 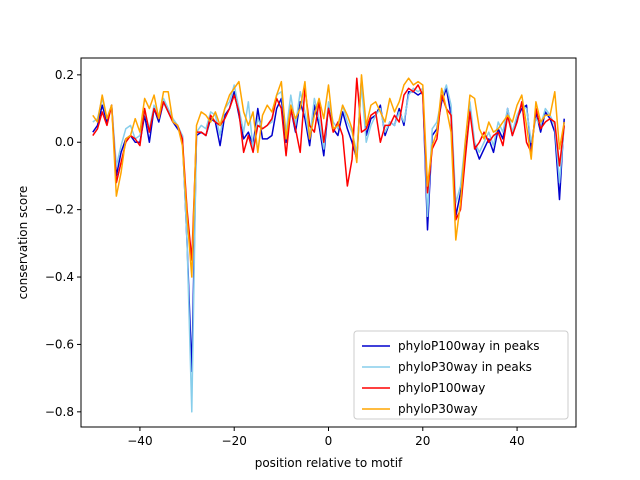 I want to click on y-tick-label: 0.0, so click(x=64, y=142).